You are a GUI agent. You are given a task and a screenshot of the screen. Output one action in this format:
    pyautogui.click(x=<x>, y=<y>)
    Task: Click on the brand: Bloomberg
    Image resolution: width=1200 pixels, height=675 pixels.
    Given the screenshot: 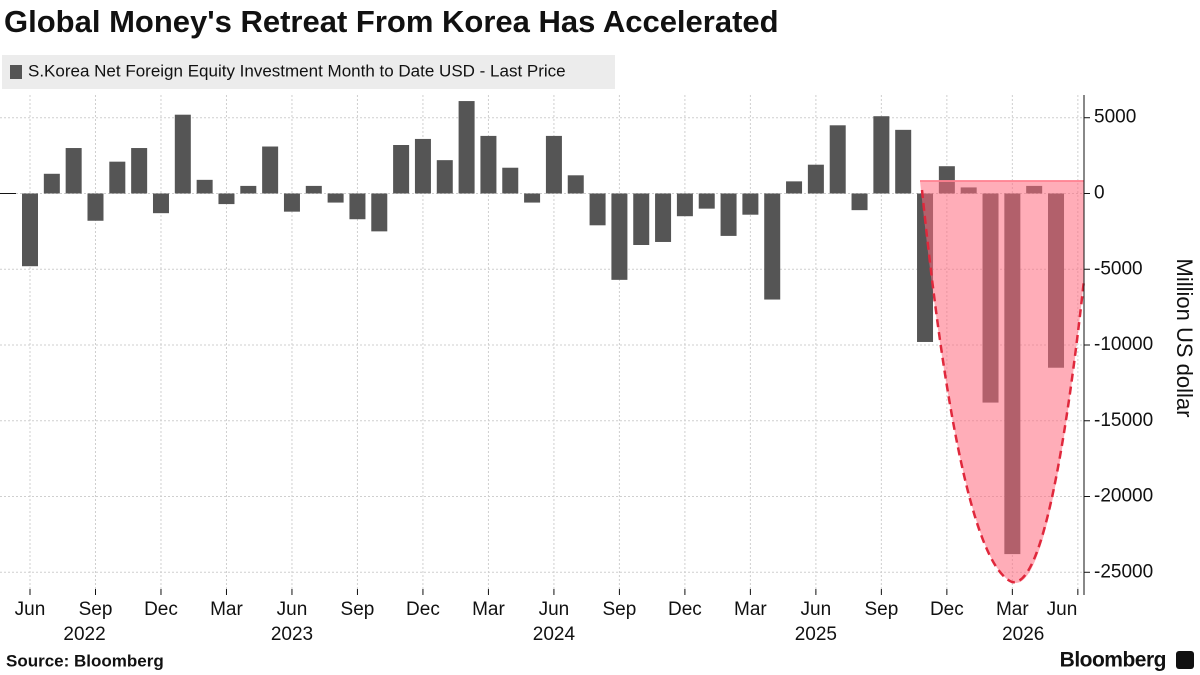 What is the action you would take?
    pyautogui.click(x=1113, y=660)
    